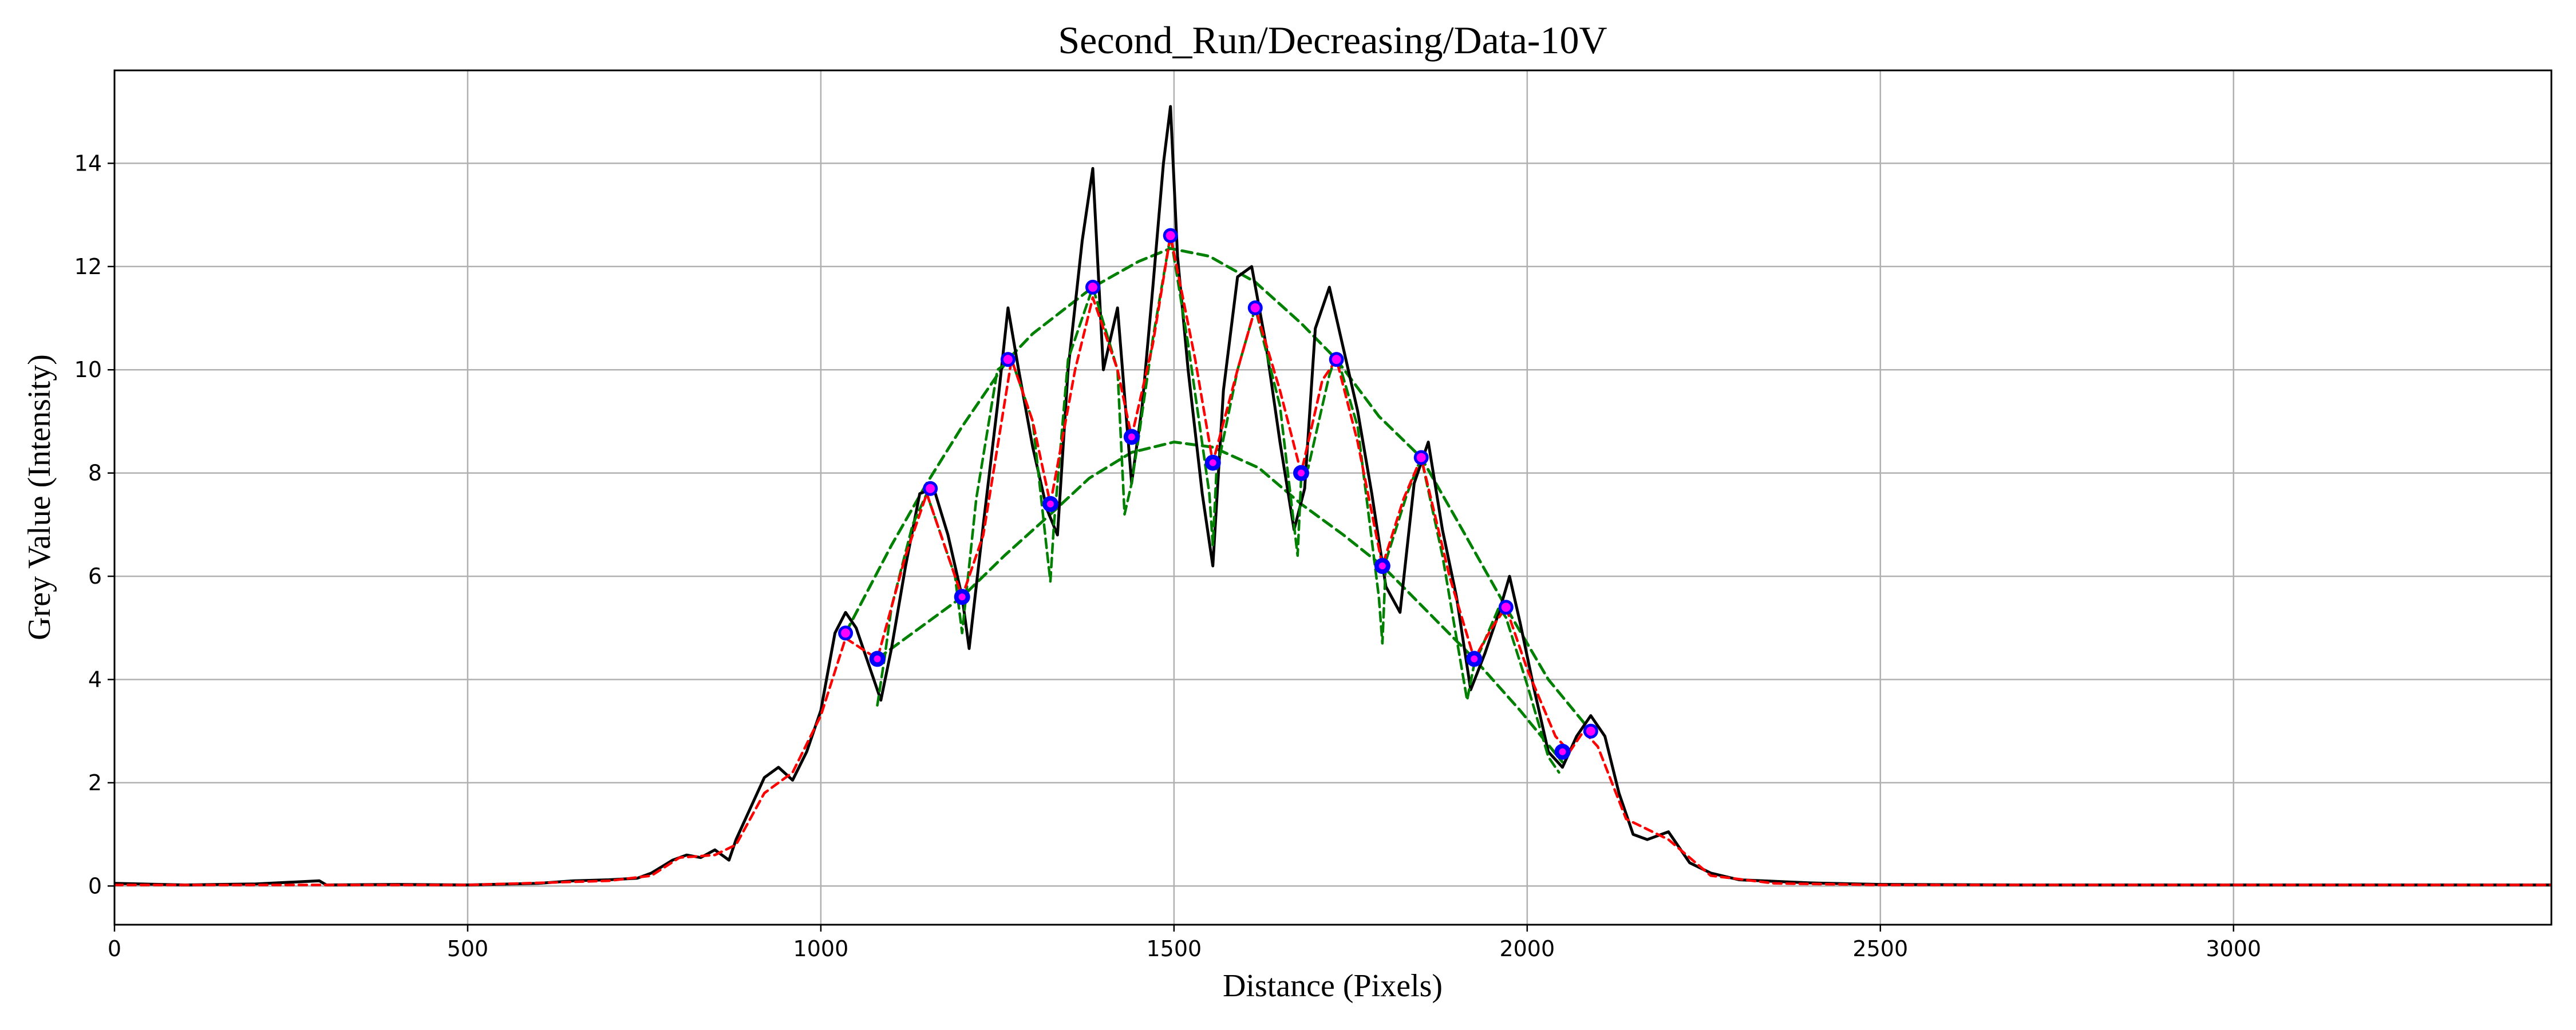  I want to click on x-axis-label: Distance (Pixels), so click(1333, 986).